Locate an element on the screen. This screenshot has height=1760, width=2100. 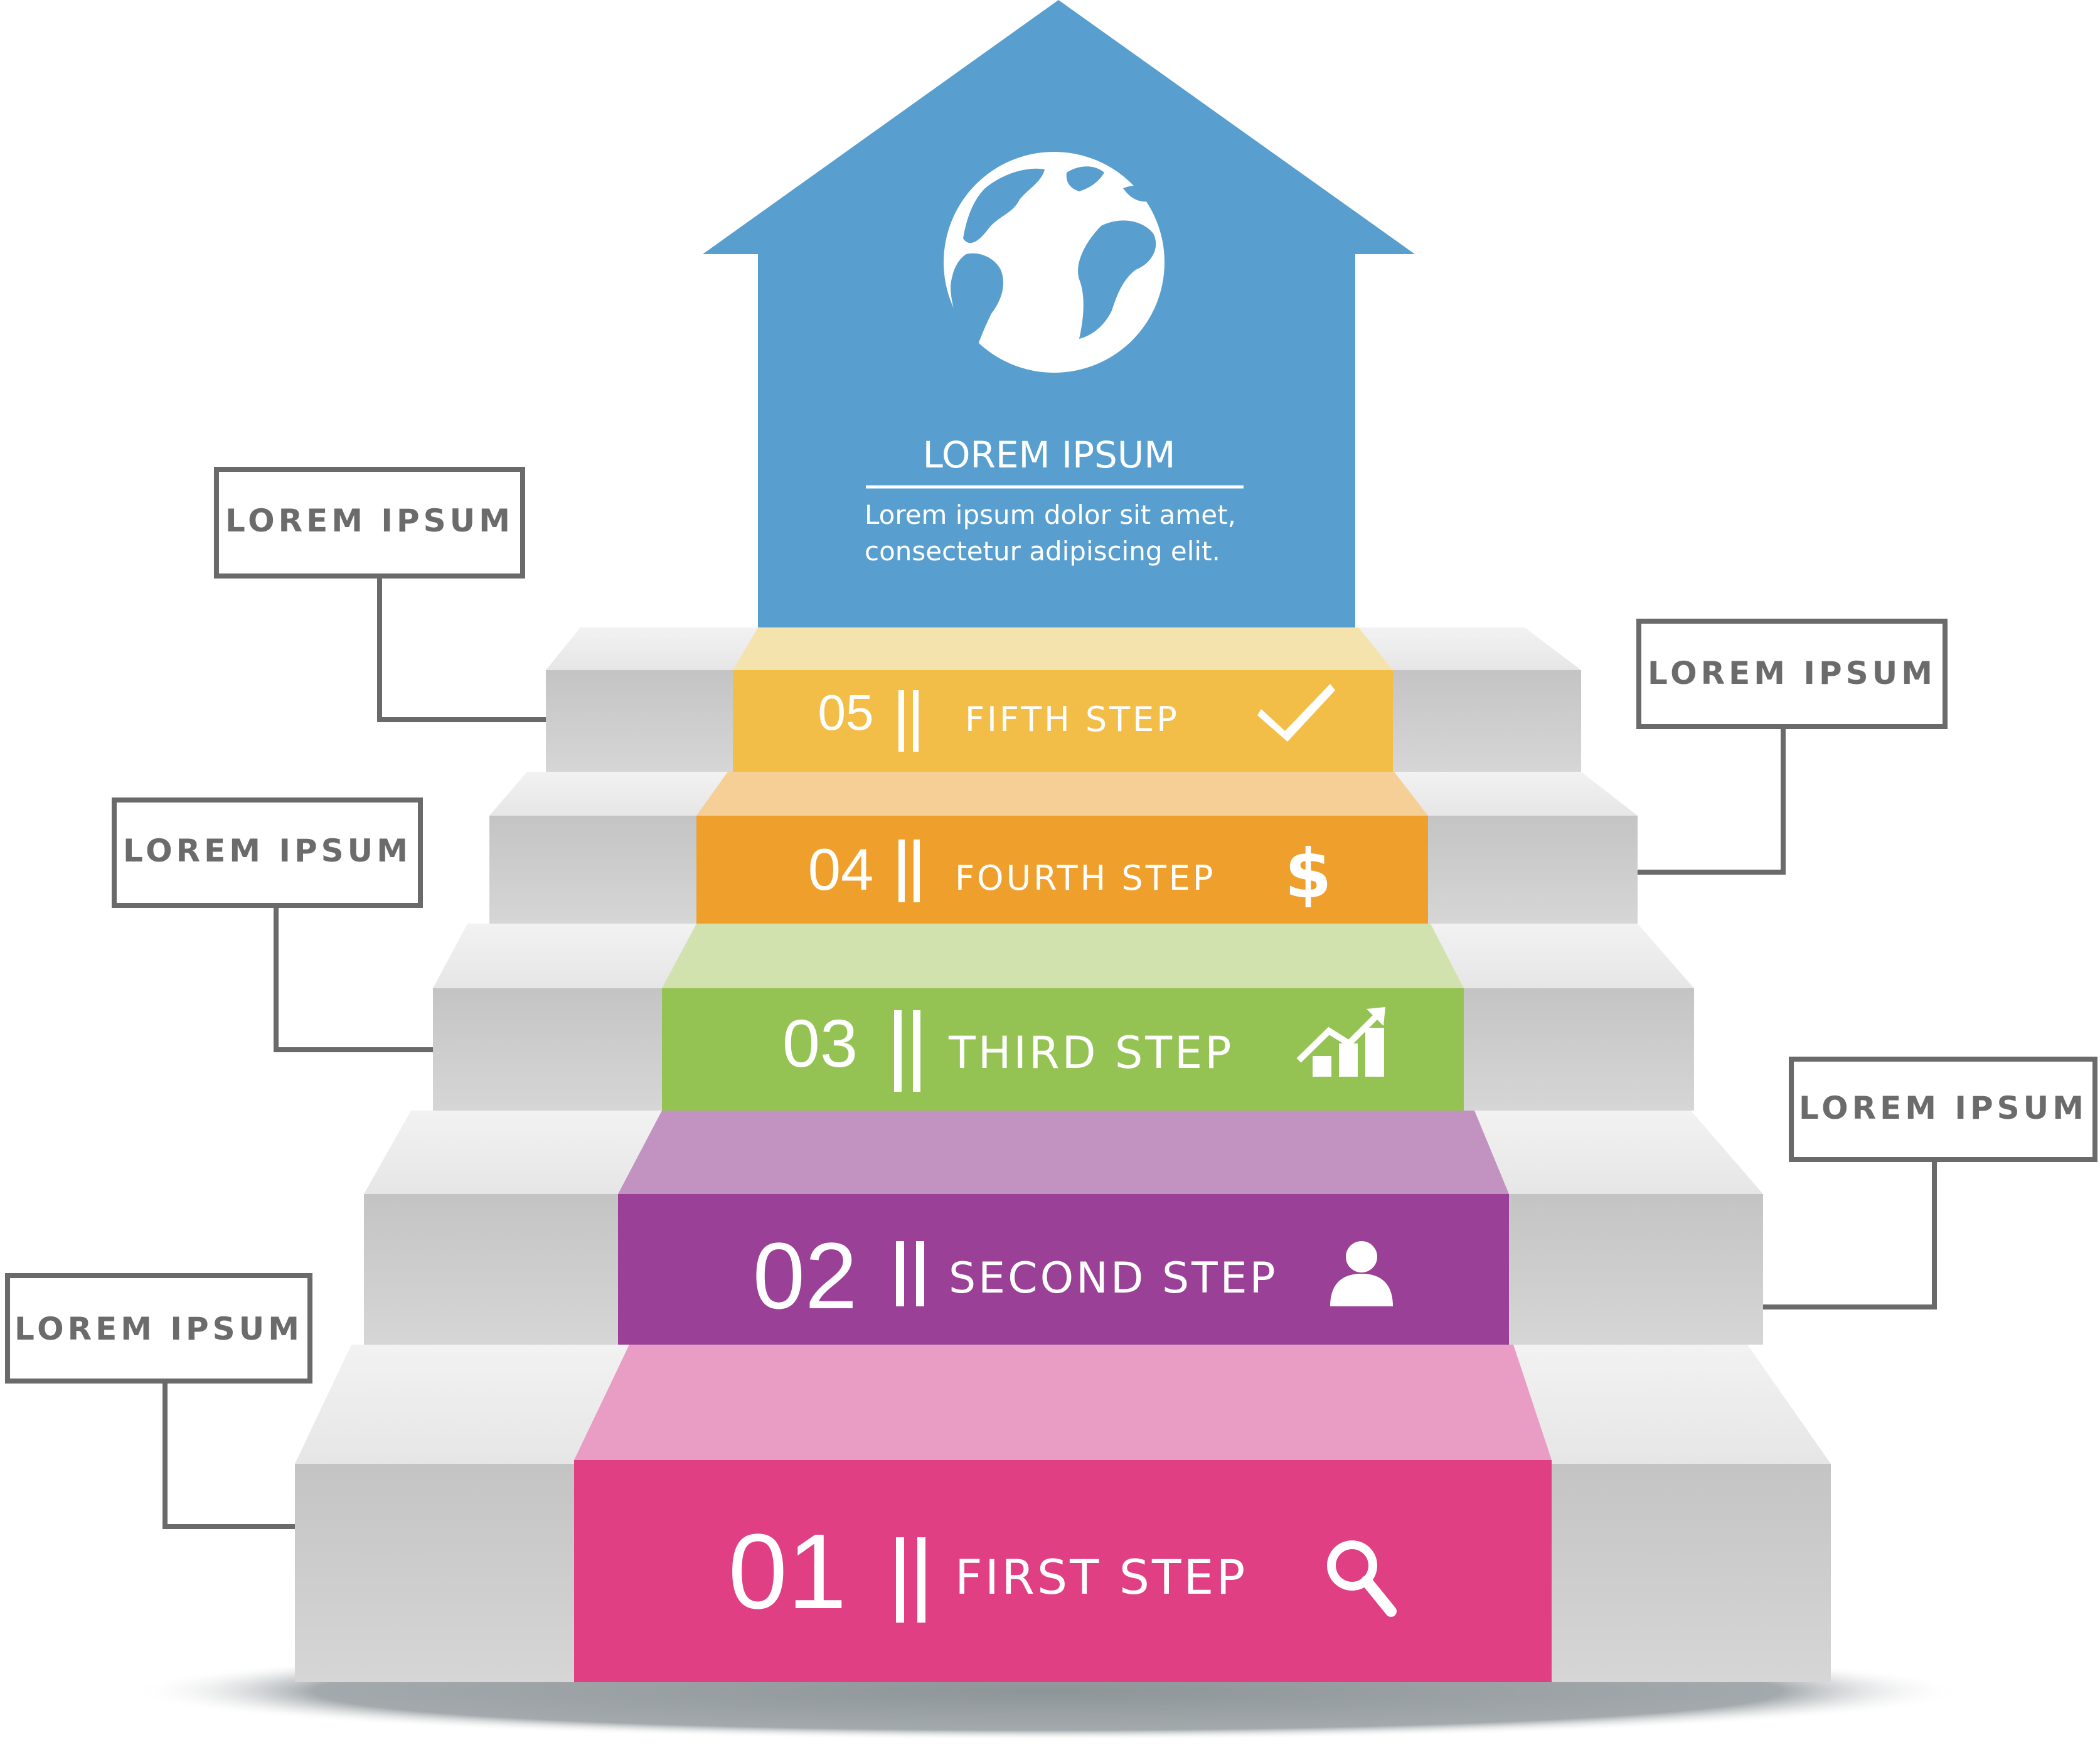
side-label-left-top: LOREM IPSUM is located at coordinates (369, 523).